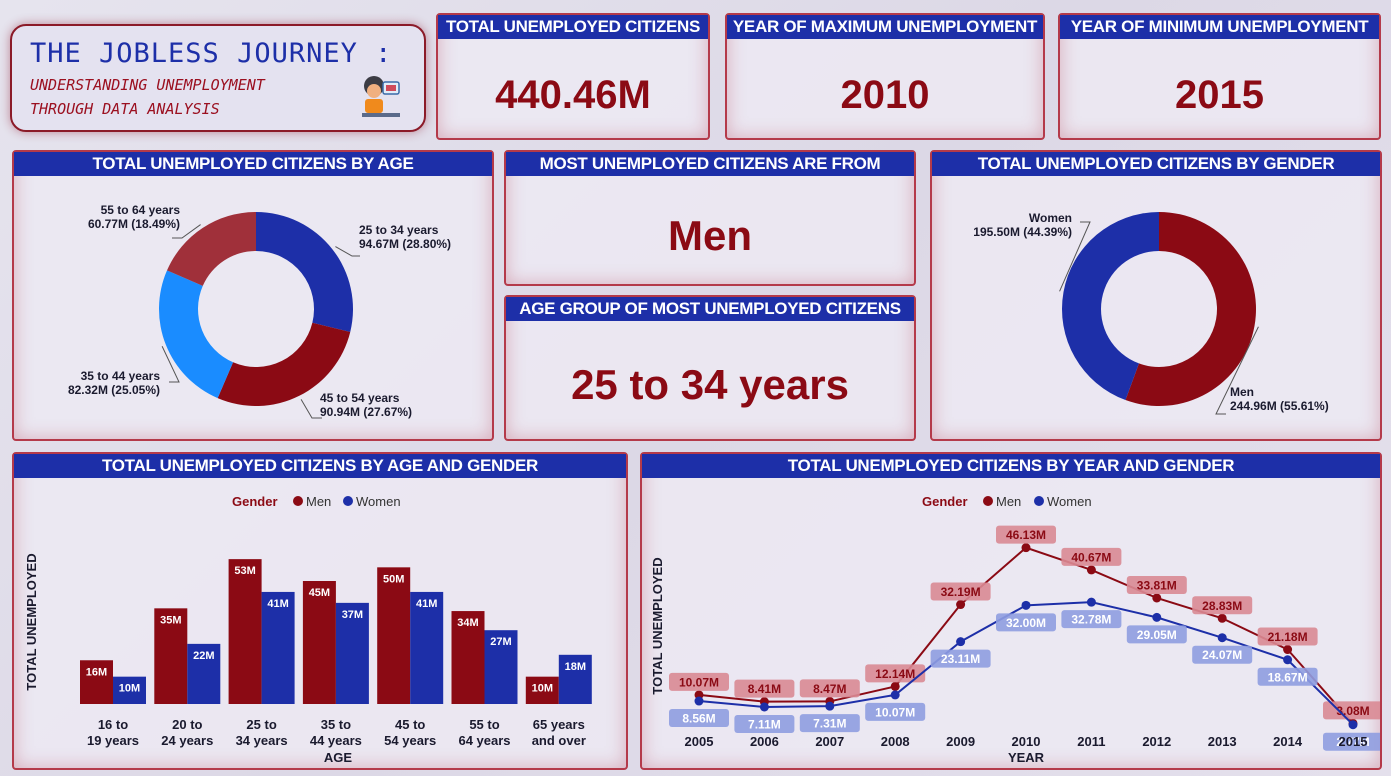 This screenshot has width=1391, height=776. What do you see at coordinates (961, 642) in the screenshot?
I see `point-women-2009` at bounding box center [961, 642].